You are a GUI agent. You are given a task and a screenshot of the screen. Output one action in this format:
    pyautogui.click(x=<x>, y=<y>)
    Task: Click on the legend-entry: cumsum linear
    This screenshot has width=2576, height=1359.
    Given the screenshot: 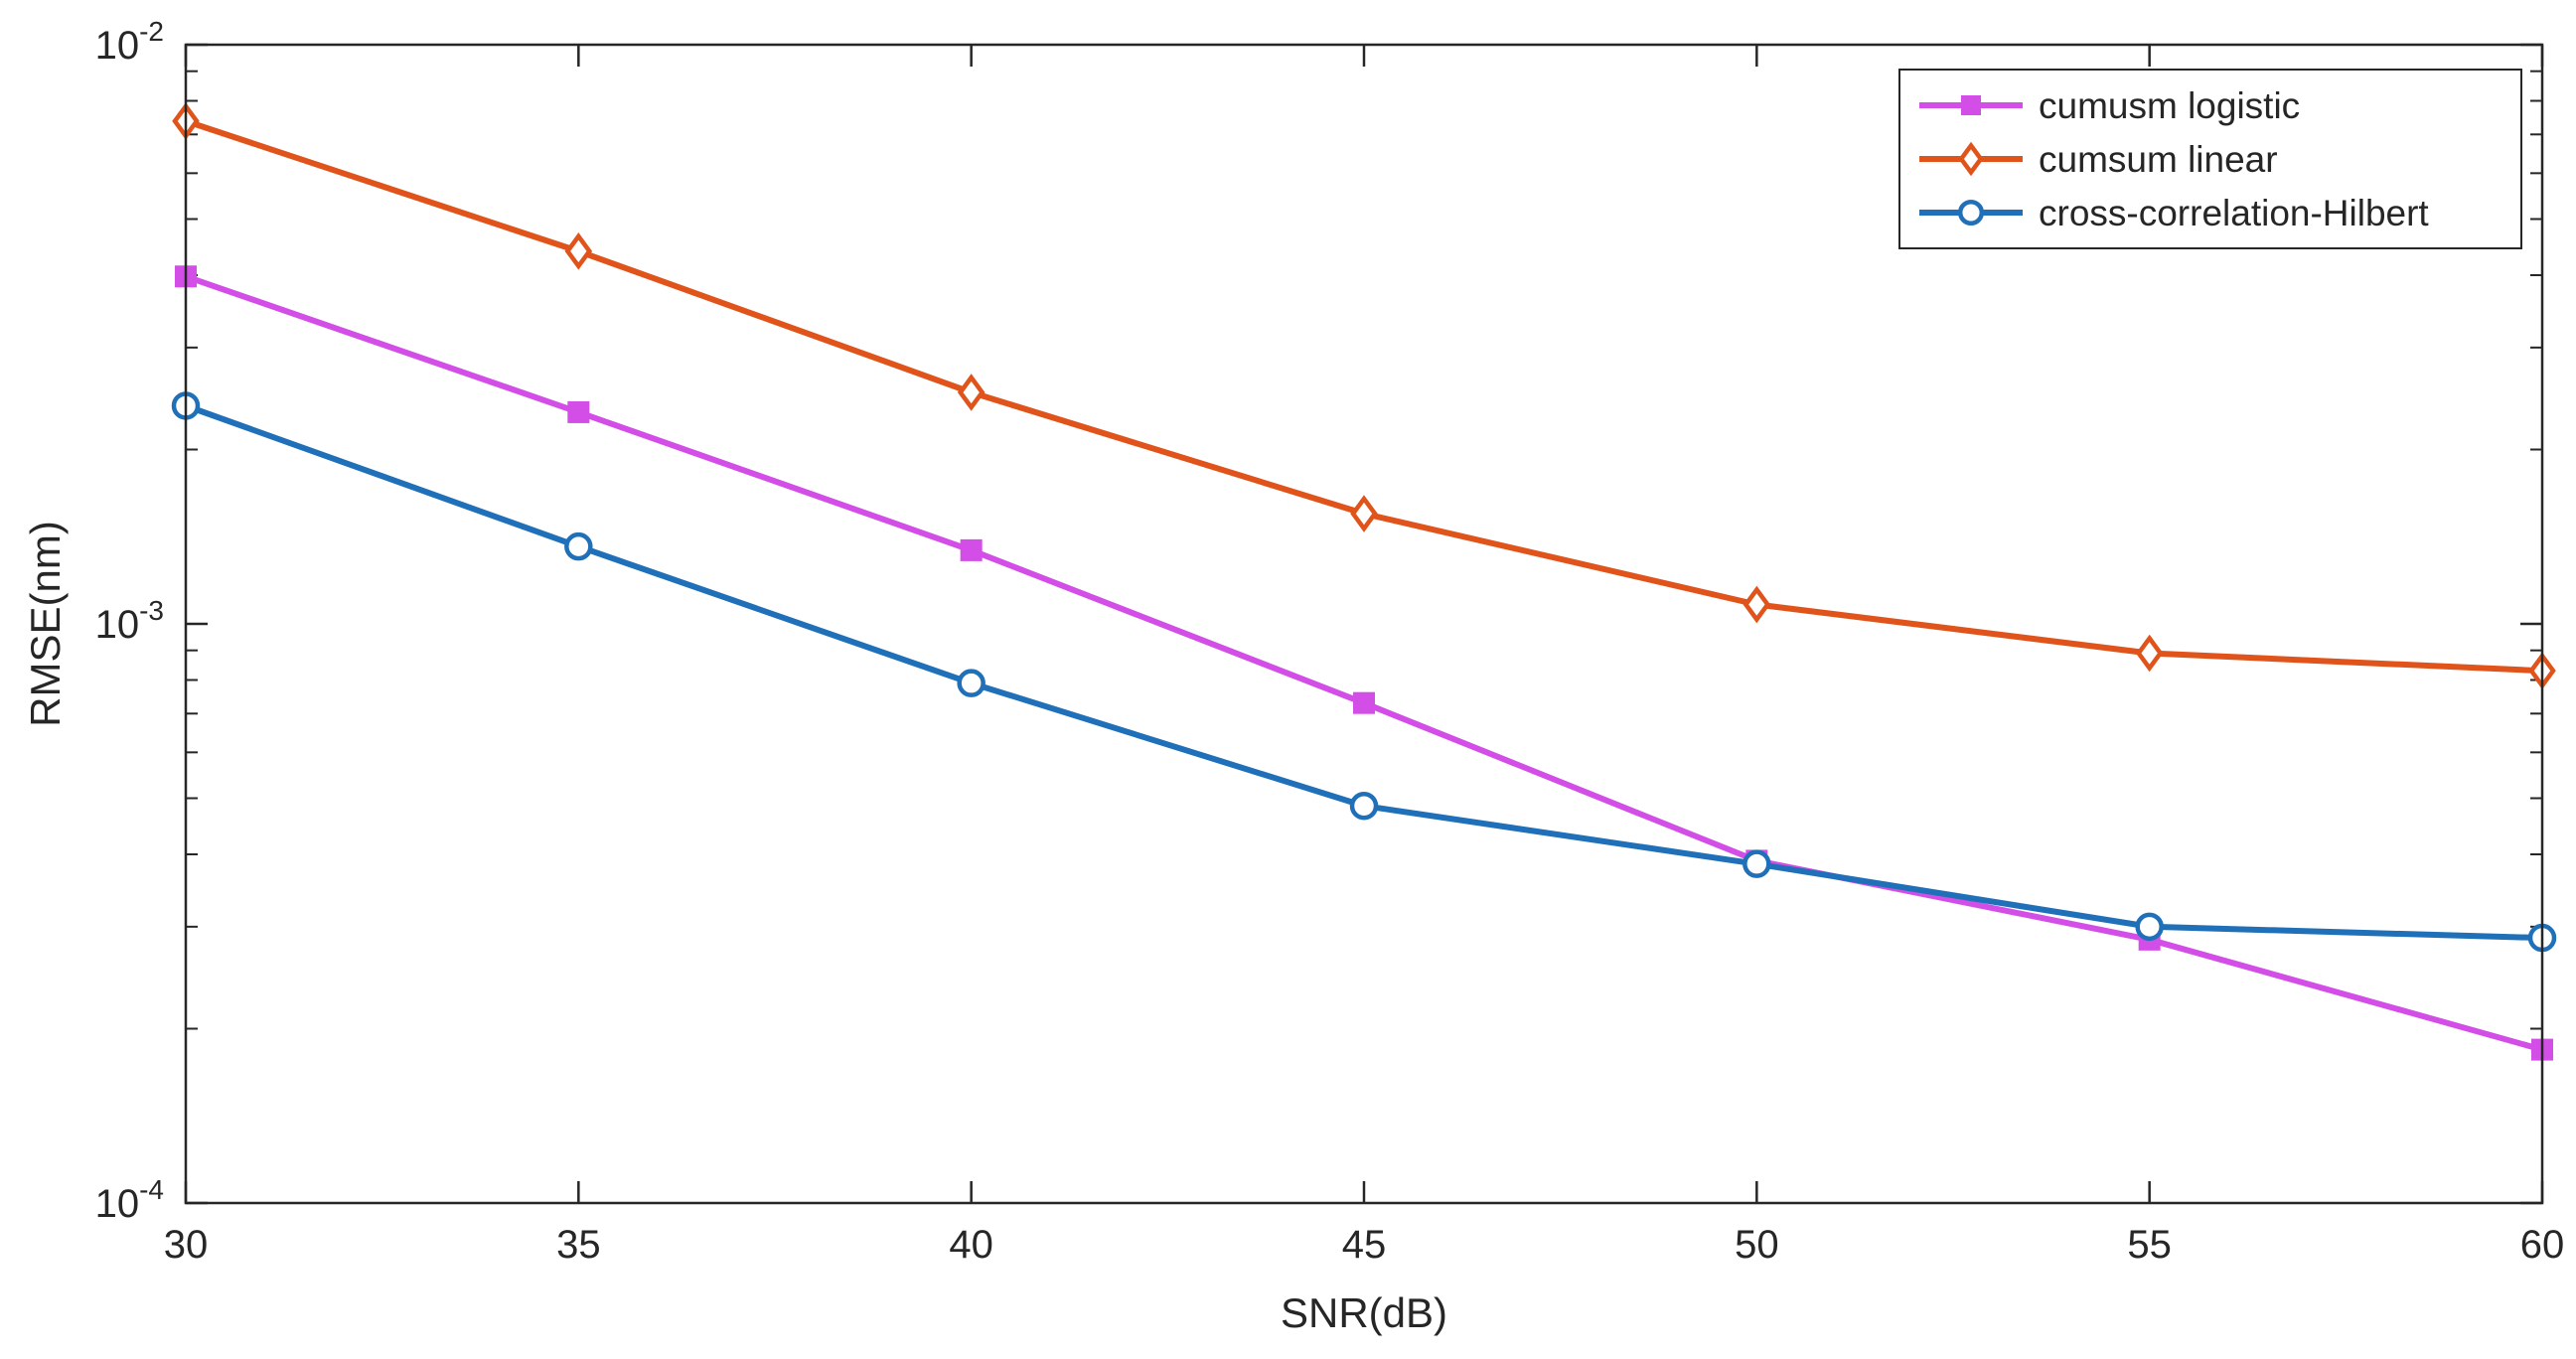 What is the action you would take?
    pyautogui.click(x=2098, y=160)
    